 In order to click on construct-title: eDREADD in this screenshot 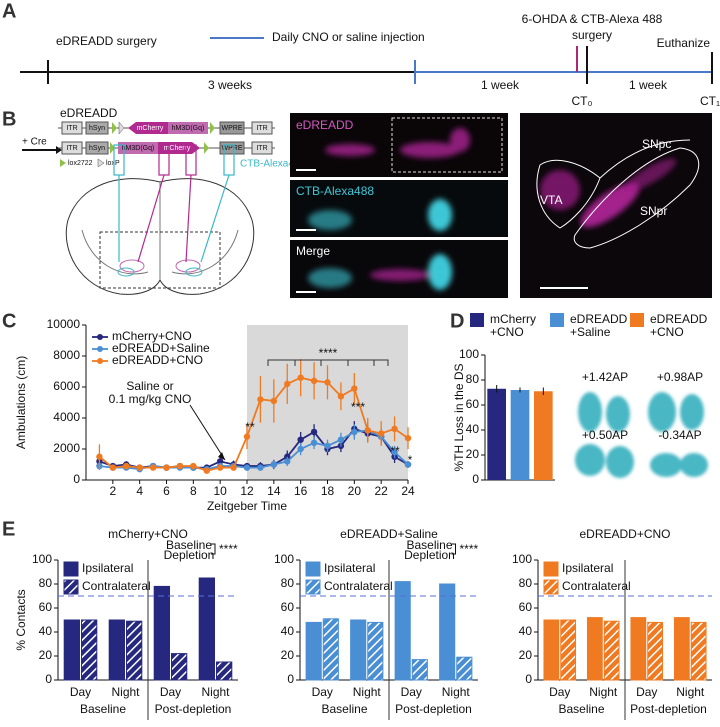, I will do `click(89, 113)`.